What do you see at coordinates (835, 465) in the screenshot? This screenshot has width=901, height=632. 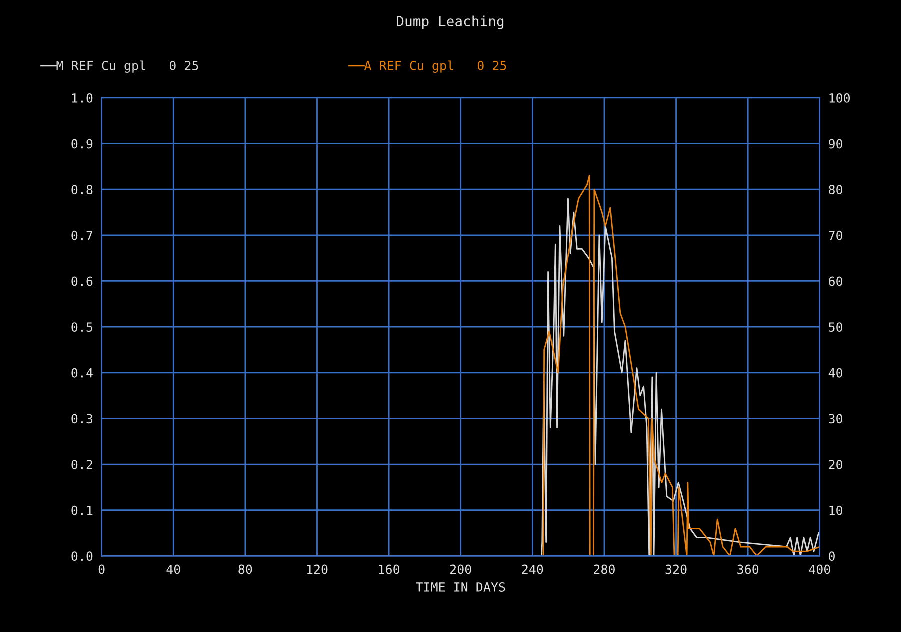 I see `y2-tick-label: 20` at bounding box center [835, 465].